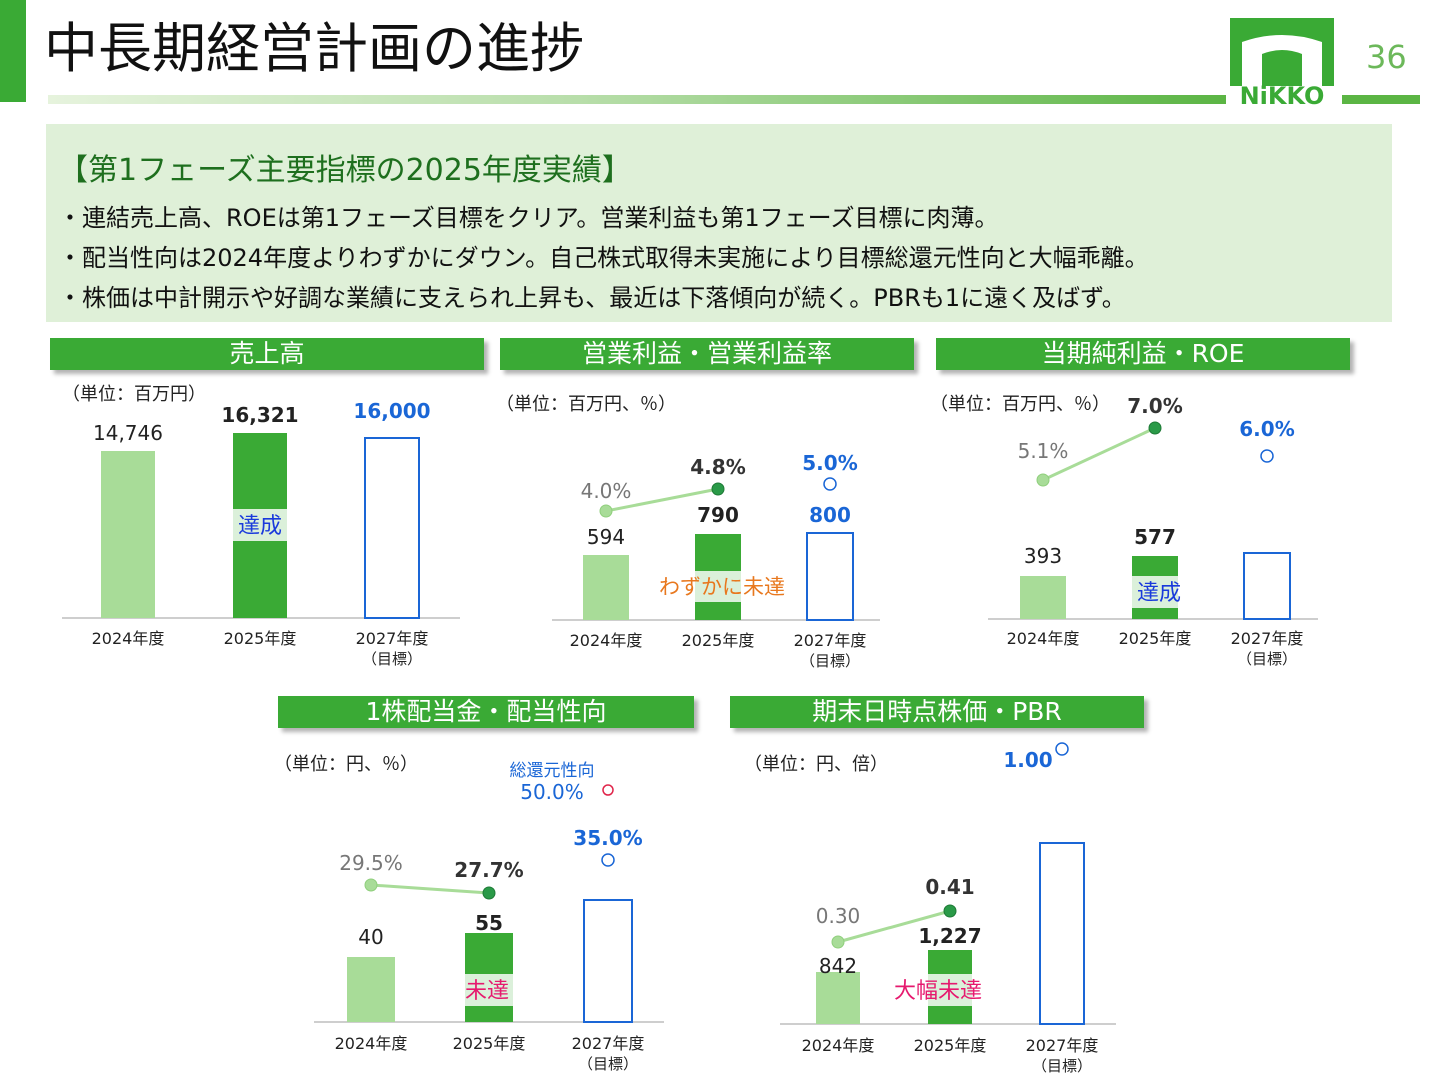  What do you see at coordinates (606, 537) in the screenshot?
I see `operating-bar-label-0: 594` at bounding box center [606, 537].